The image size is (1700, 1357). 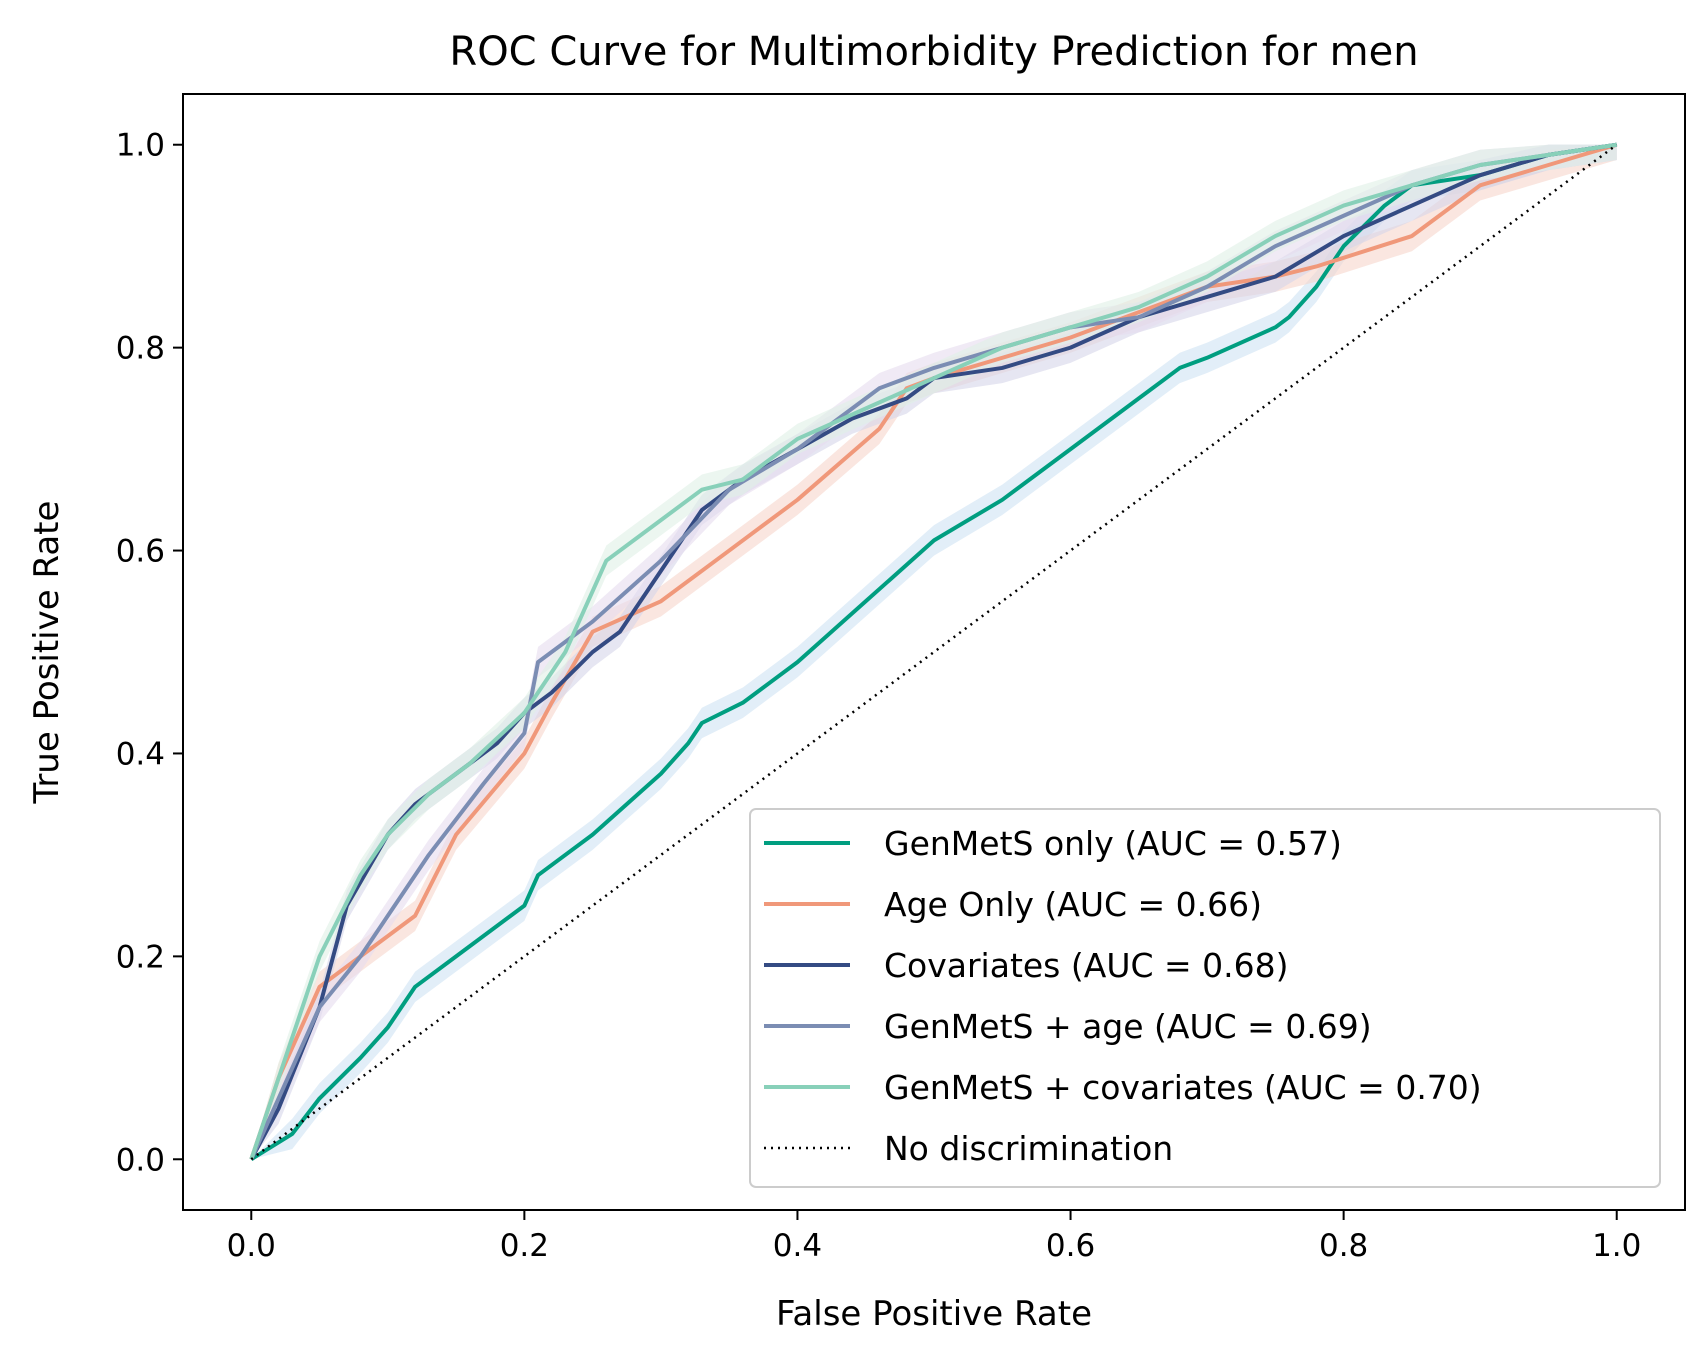 I want to click on x-axis-label: False Positive Rate, so click(x=934, y=1314).